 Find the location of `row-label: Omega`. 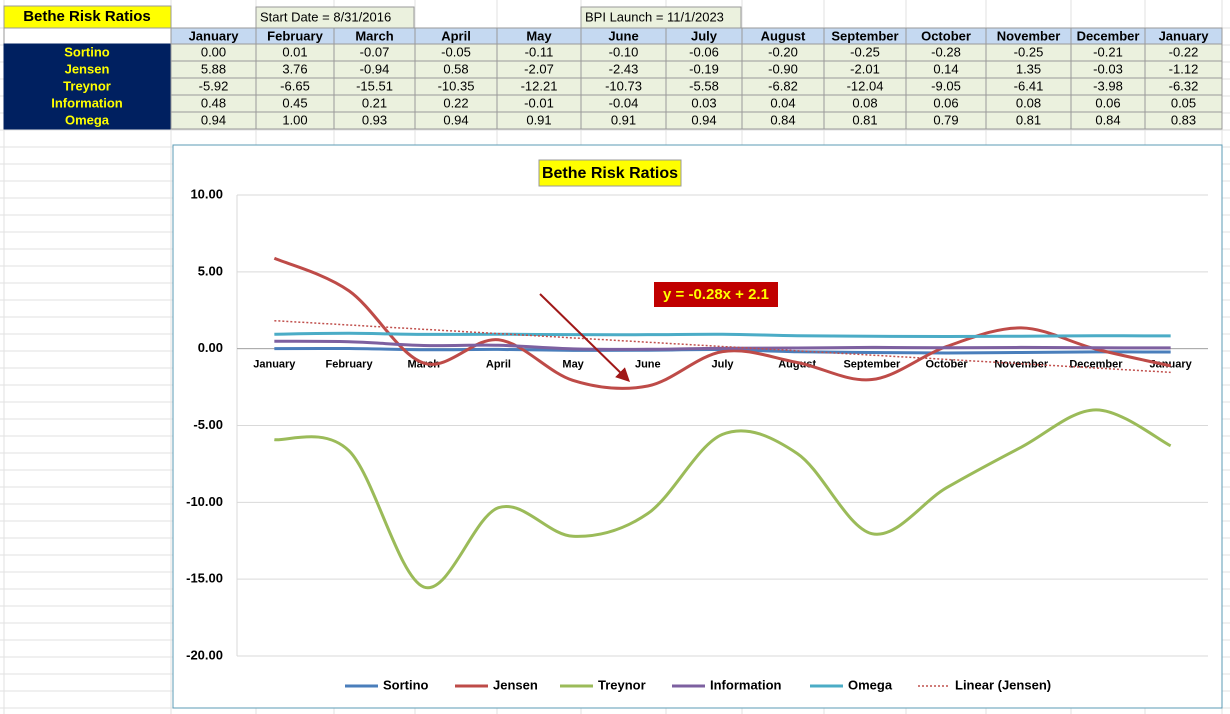

row-label: Omega is located at coordinates (87, 119).